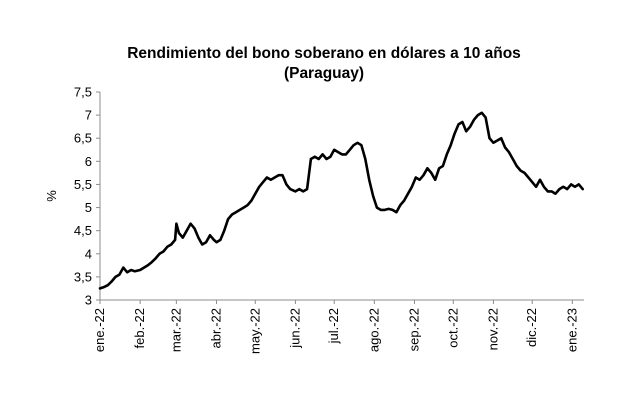 The height and width of the screenshot is (414, 617). Describe the element at coordinates (294, 328) in the screenshot. I see `x-tick-label: jun.-22` at that location.